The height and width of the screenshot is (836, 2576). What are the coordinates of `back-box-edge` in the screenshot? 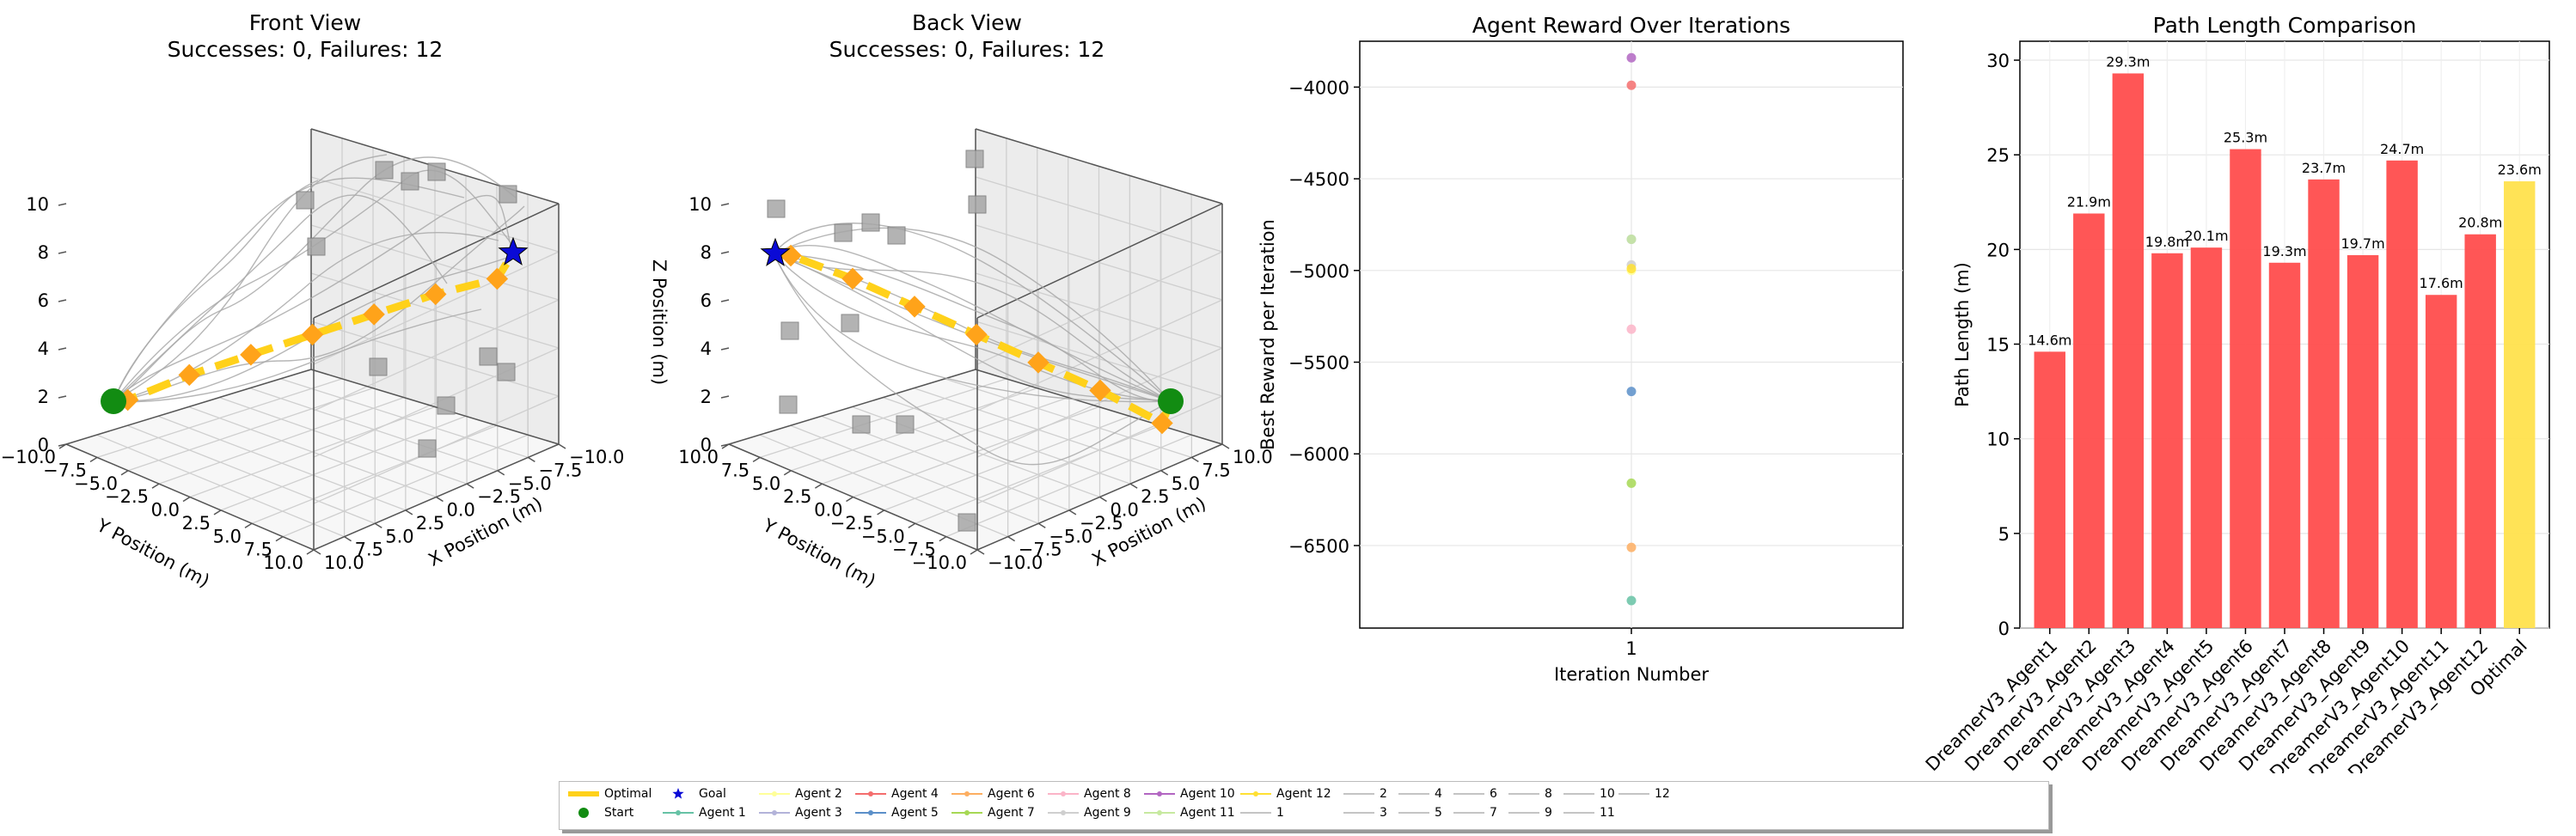 It's located at (1099, 261).